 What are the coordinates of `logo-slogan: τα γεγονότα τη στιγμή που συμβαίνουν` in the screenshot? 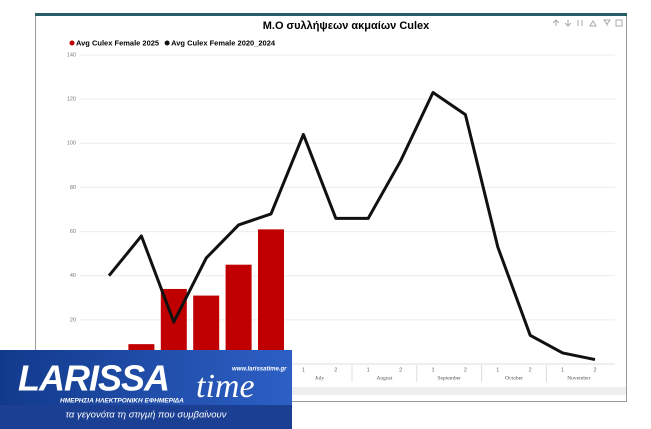 It's located at (146, 415).